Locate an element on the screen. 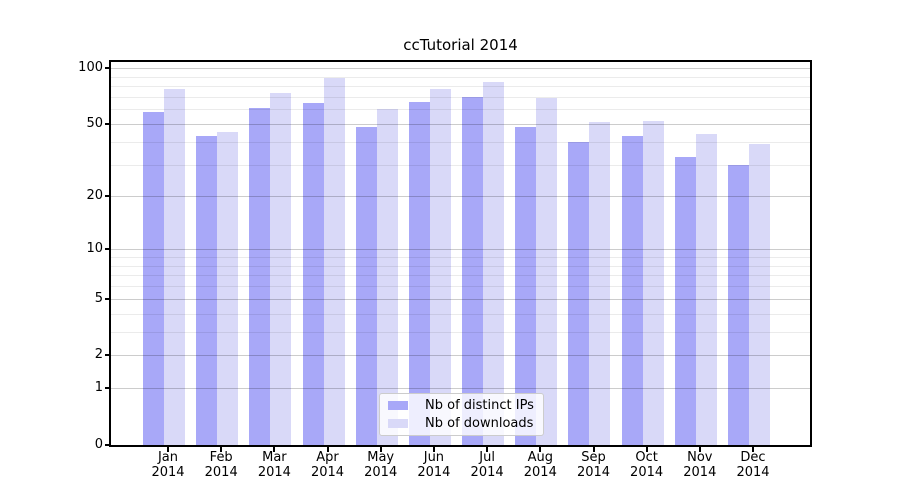 This screenshot has height=500, width=900. legend-label: Nb of distinct IPs is located at coordinates (479, 406).